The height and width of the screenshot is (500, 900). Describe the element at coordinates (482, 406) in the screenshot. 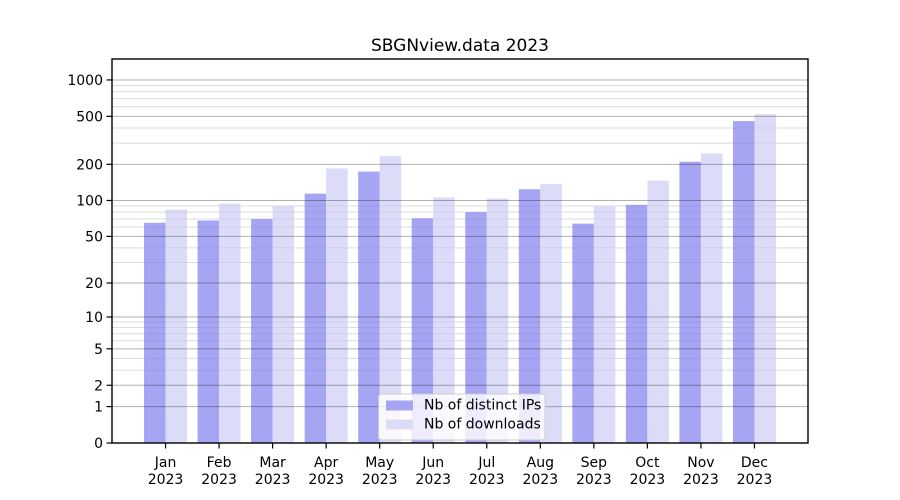

I see `legend-label-distinct-ips: Nb of distinct IPs` at that location.